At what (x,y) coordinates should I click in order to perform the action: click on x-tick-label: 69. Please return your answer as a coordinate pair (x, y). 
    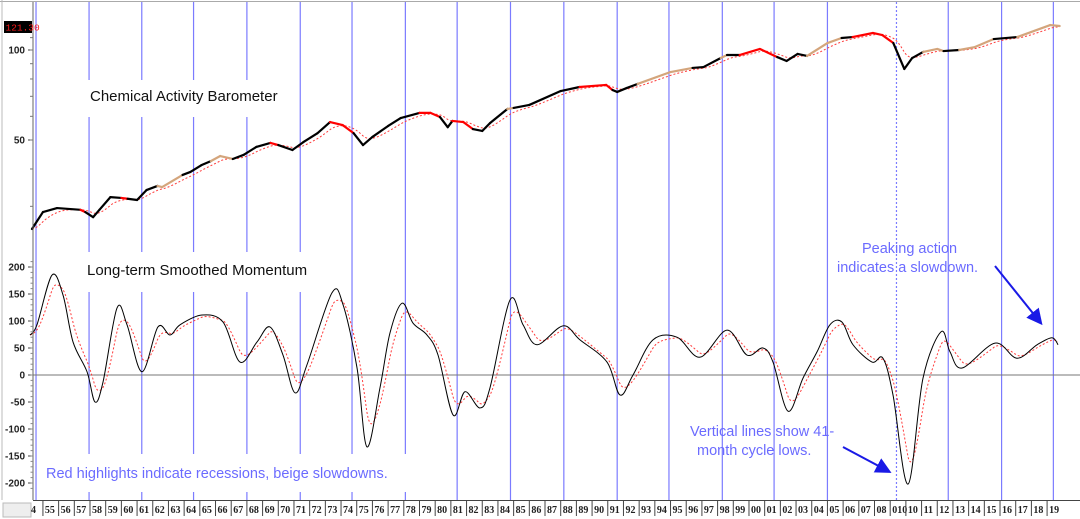
    Looking at the image, I should click on (270, 510).